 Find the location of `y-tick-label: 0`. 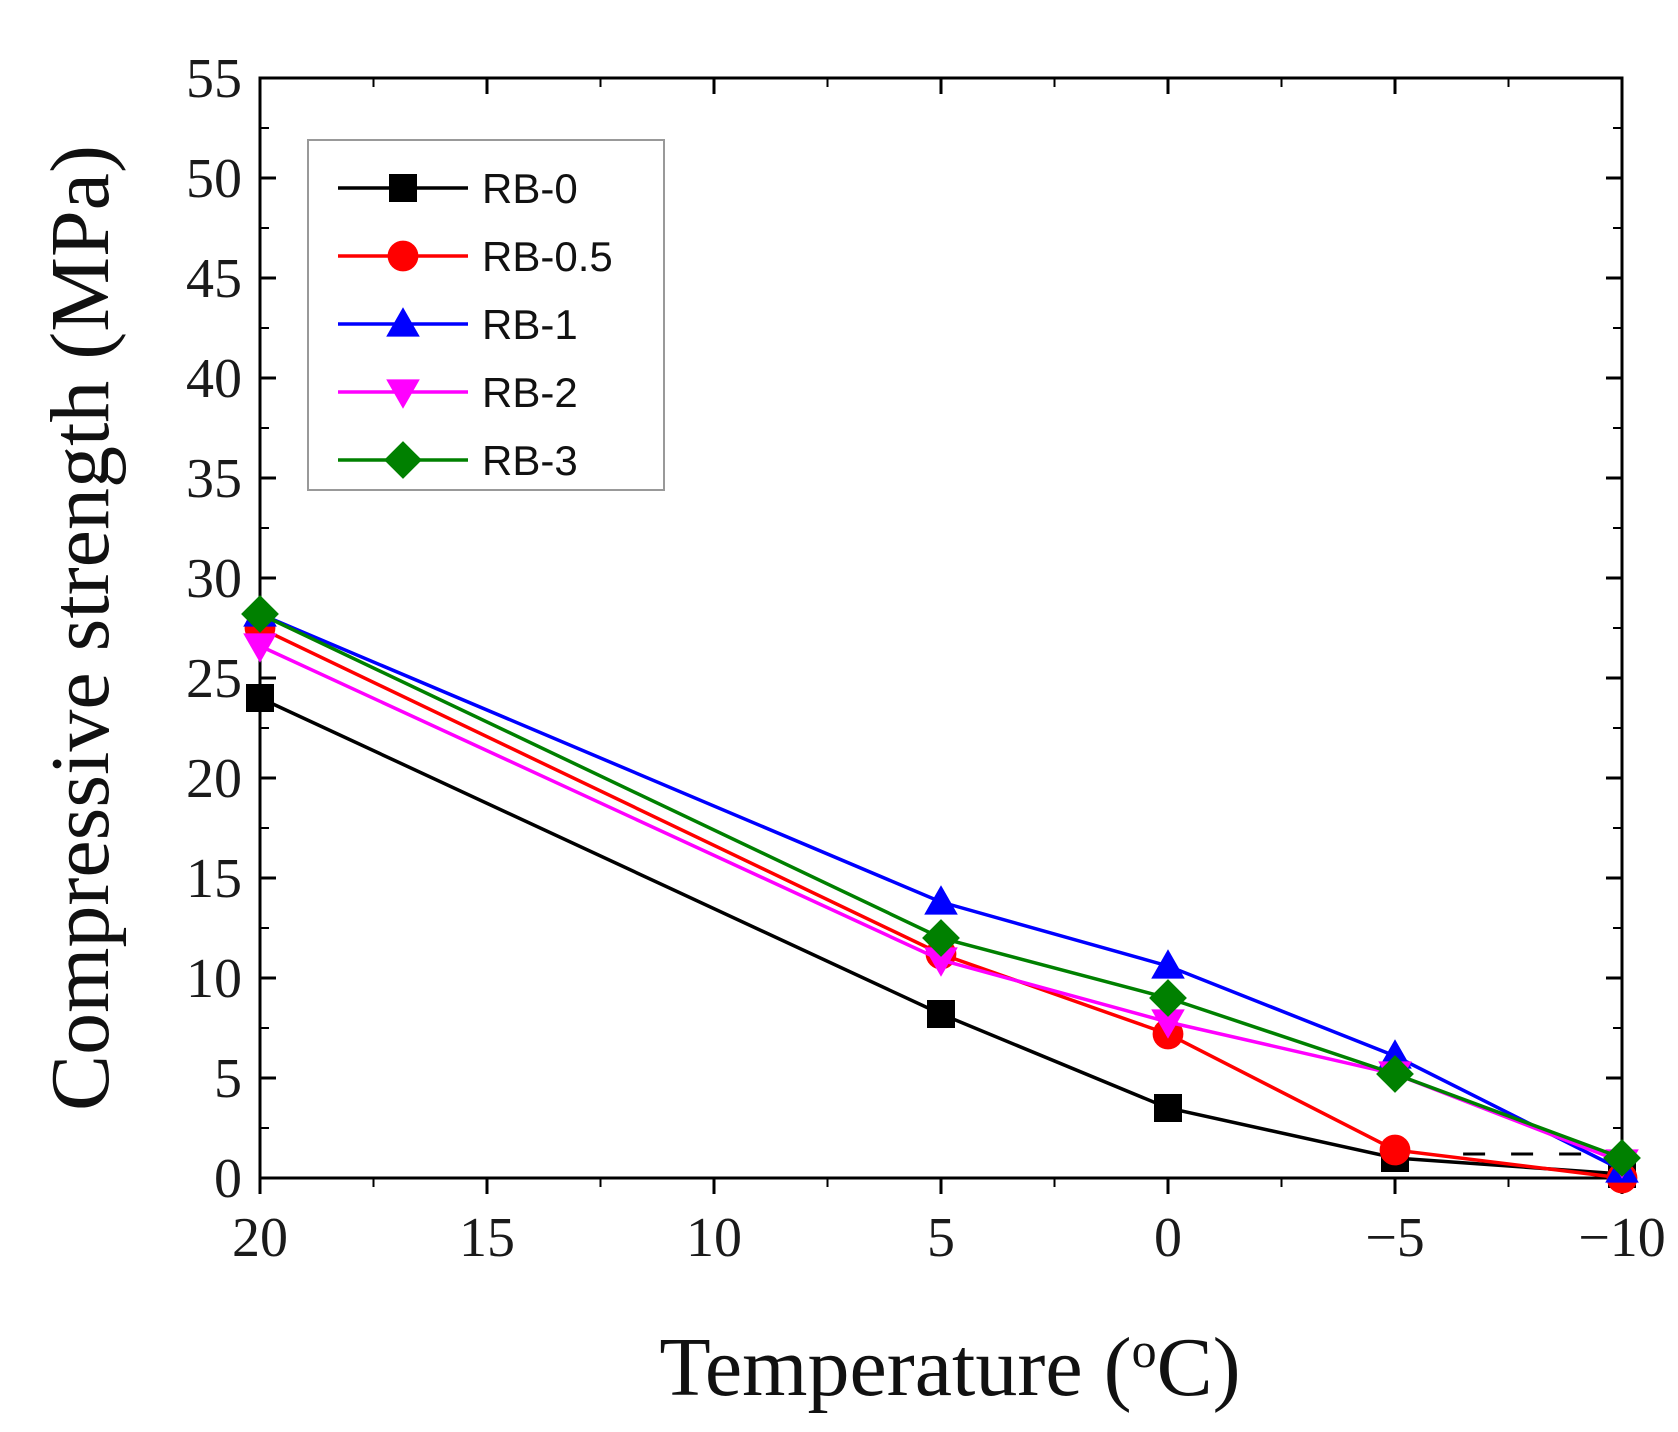

y-tick-label: 0 is located at coordinates (228, 1179).